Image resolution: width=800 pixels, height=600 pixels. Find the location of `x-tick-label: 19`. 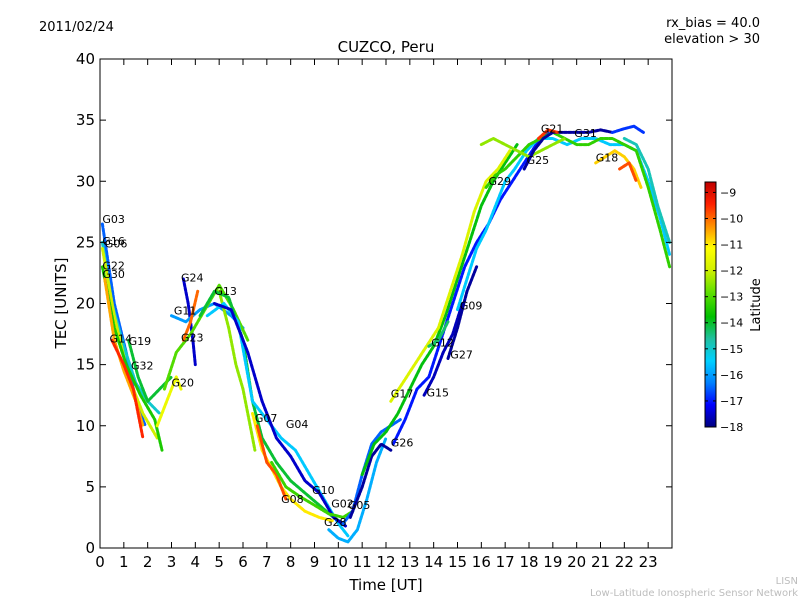

x-tick-label: 19 is located at coordinates (552, 562).